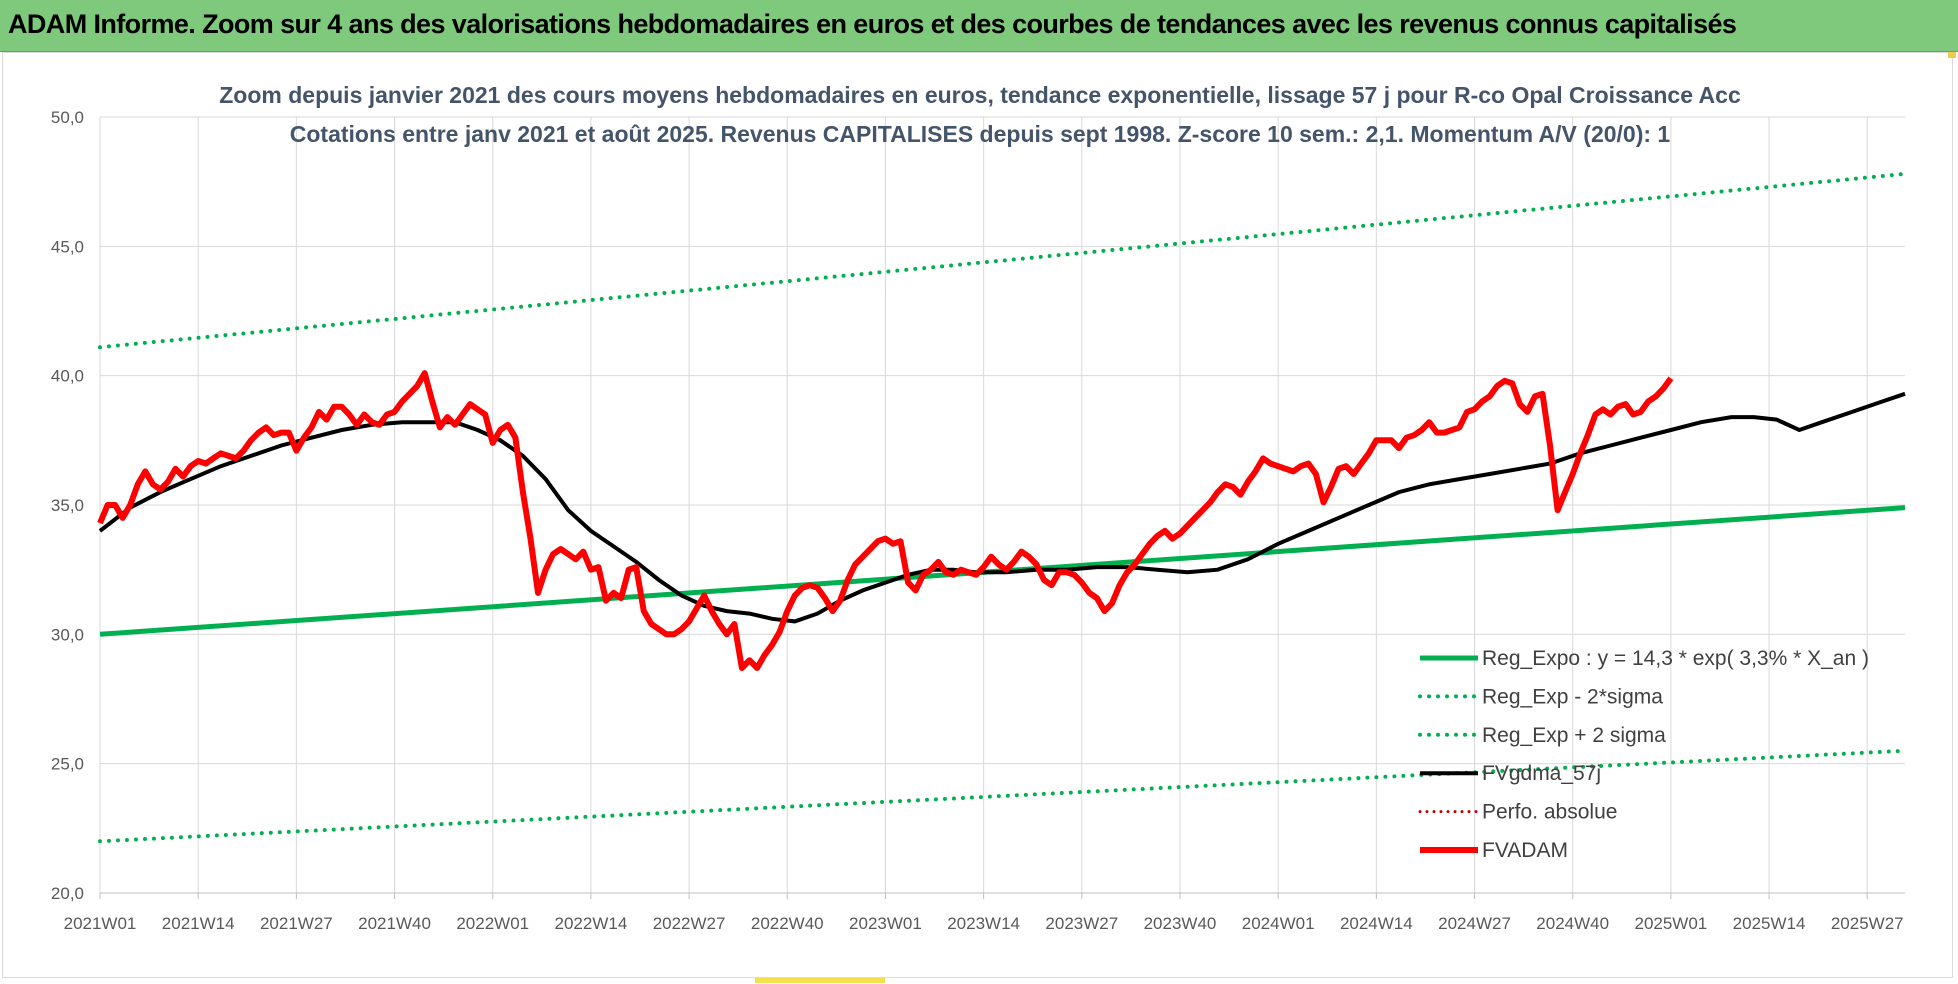 This screenshot has width=1958, height=984. What do you see at coordinates (1278, 923) in the screenshot?
I see `x-tick-label: 2024W01` at bounding box center [1278, 923].